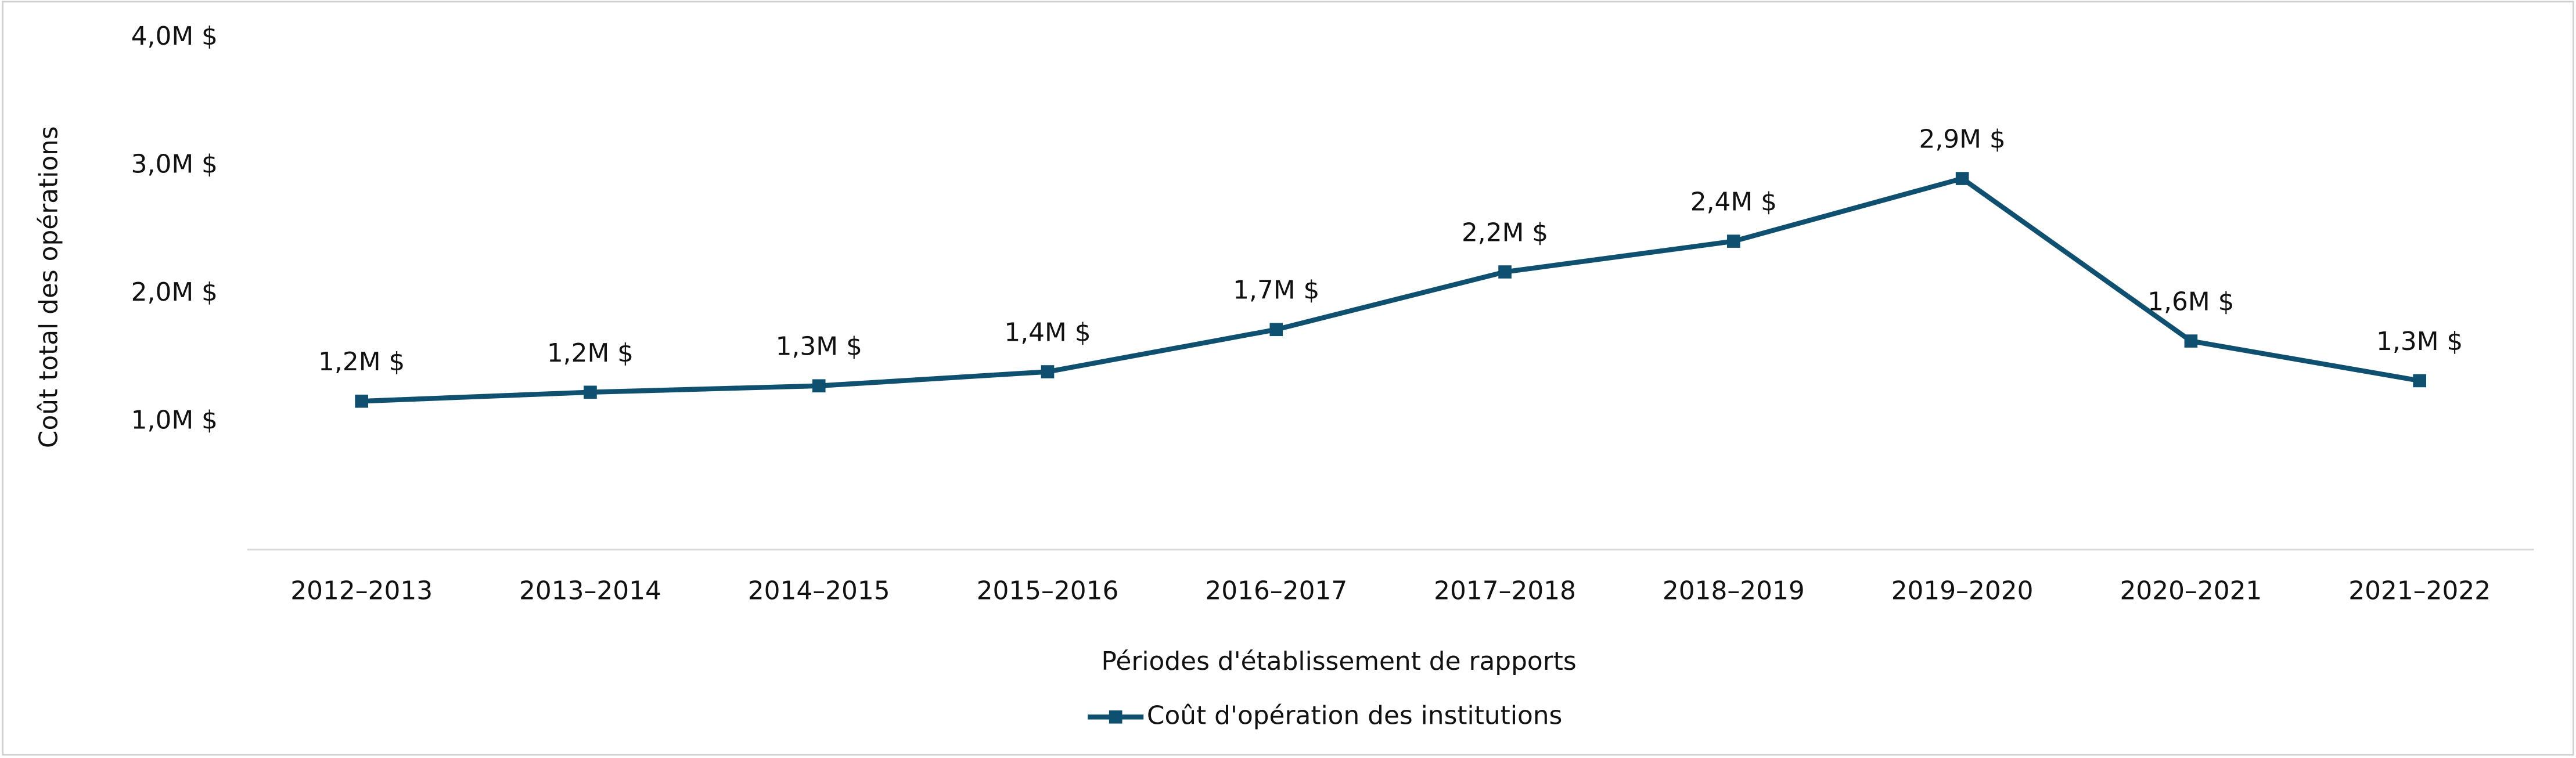 The height and width of the screenshot is (758, 2576). Describe the element at coordinates (1505, 233) in the screenshot. I see `data-label: 2,2M $` at that location.